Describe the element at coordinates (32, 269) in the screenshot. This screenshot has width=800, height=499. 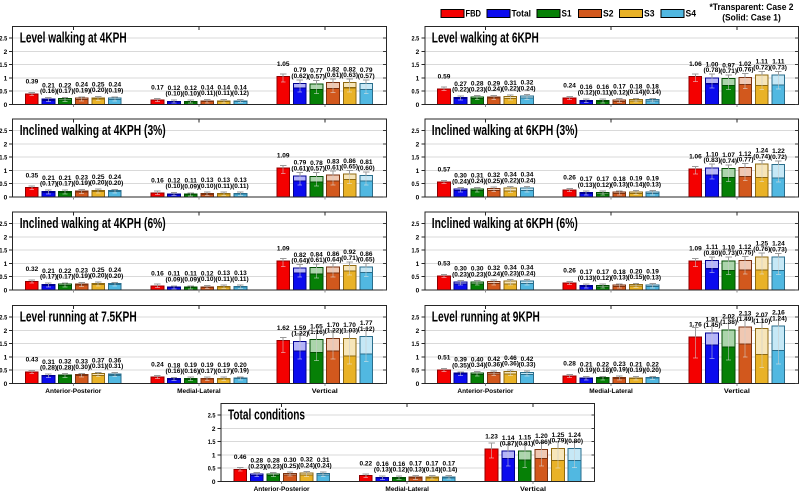
I see `svg-text: 0.32` at that location.